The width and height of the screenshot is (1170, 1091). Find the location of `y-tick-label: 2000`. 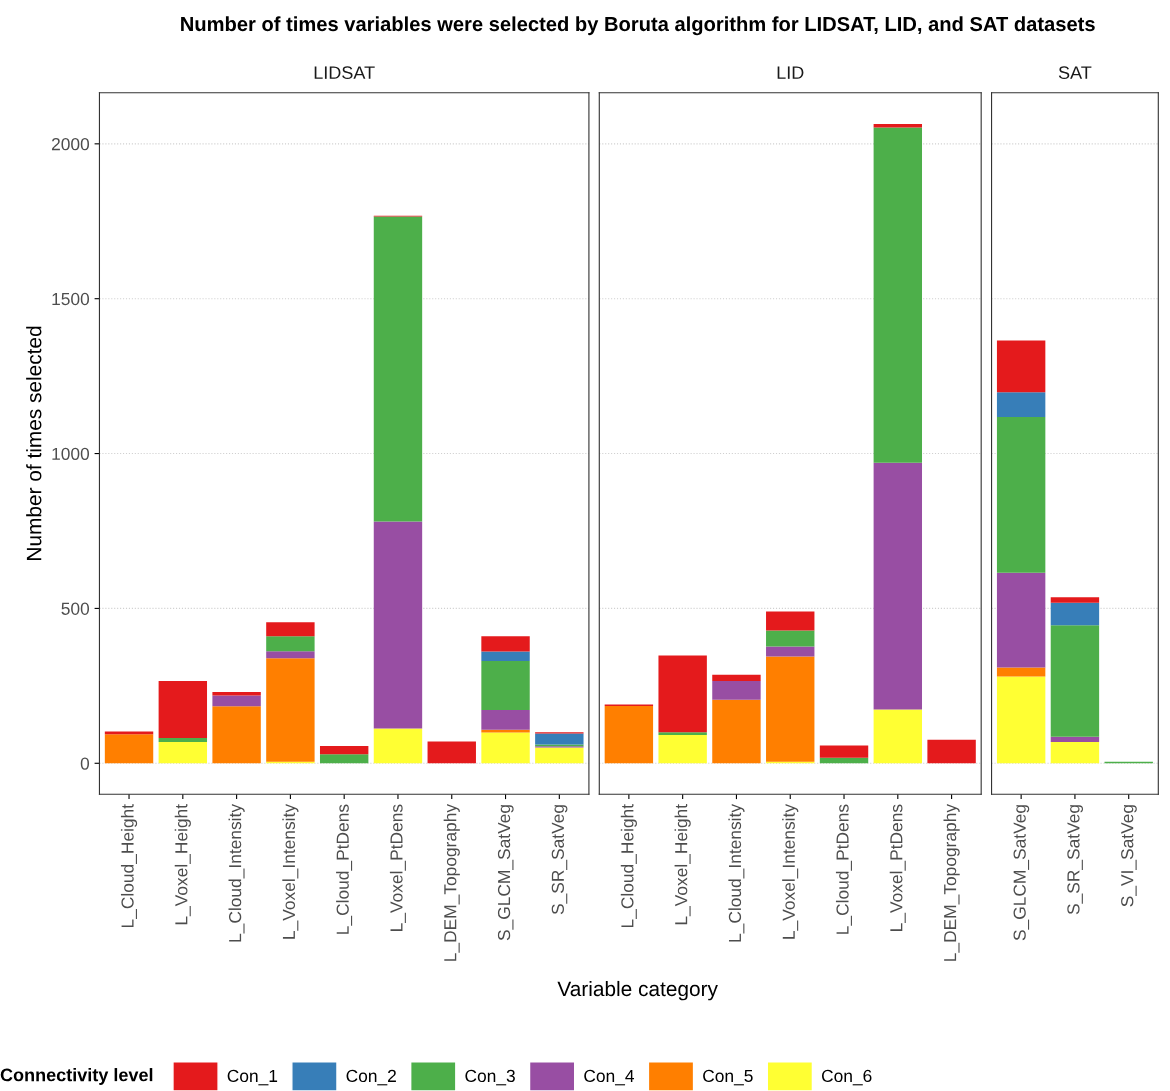

y-tick-label: 2000 is located at coordinates (70, 144).